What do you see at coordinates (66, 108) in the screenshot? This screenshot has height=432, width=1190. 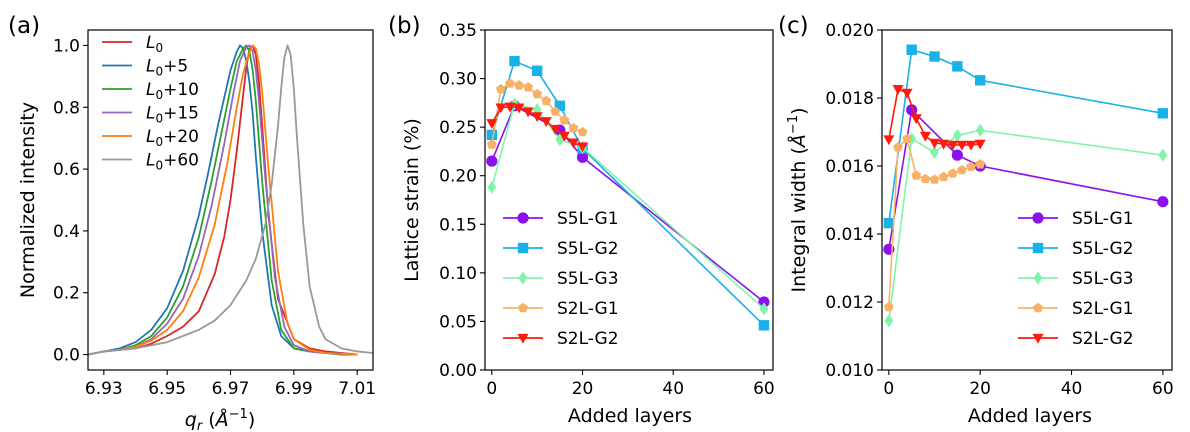 I see `y-tick-label: 0.8` at bounding box center [66, 108].